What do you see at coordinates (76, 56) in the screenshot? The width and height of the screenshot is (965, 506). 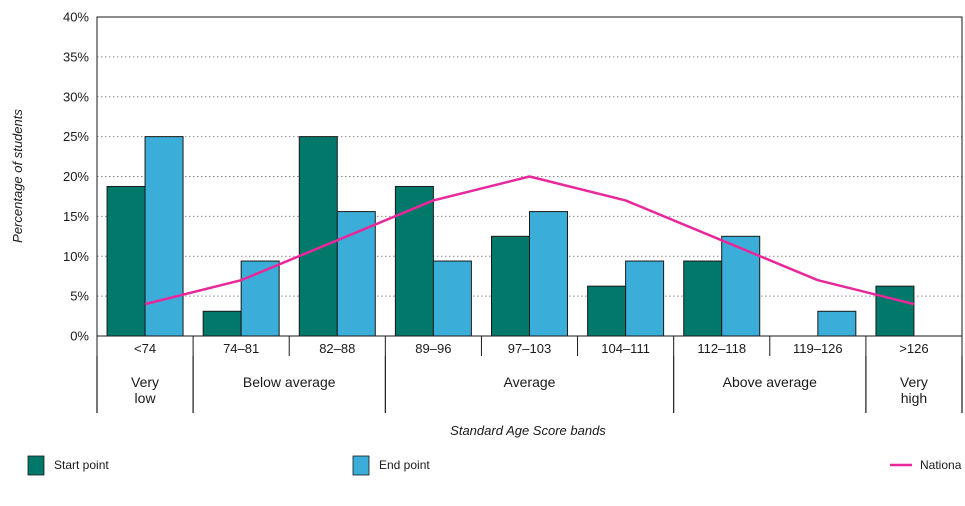 I see `y-tick-label: 35%` at bounding box center [76, 56].